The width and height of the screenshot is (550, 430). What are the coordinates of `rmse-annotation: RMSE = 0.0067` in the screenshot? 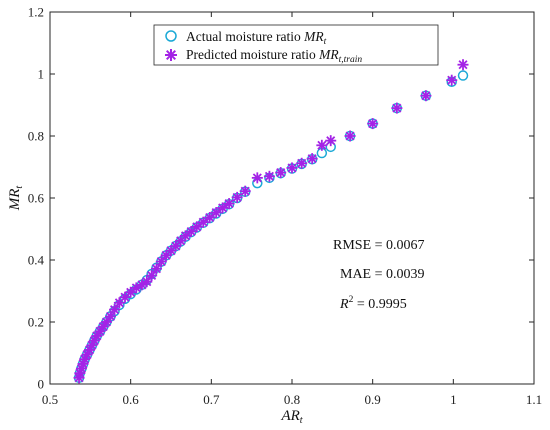 It's located at (379, 245).